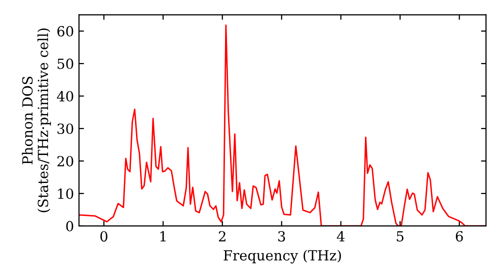  Describe the element at coordinates (65, 31) in the screenshot. I see `y-tick-label: 60` at that location.